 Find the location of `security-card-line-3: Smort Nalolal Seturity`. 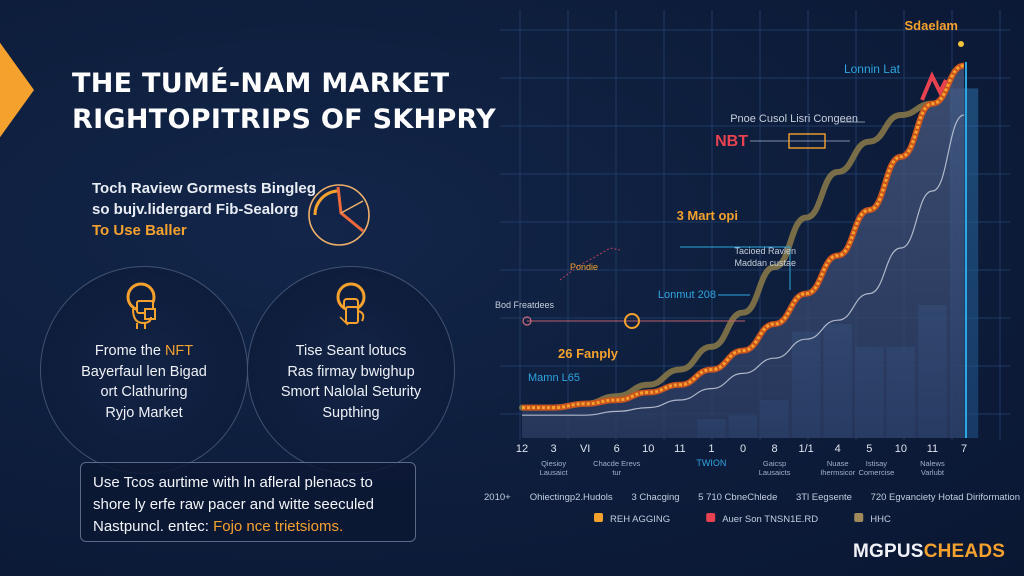

security-card-line-3: Smort Nalolal Seturity is located at coordinates (351, 392).